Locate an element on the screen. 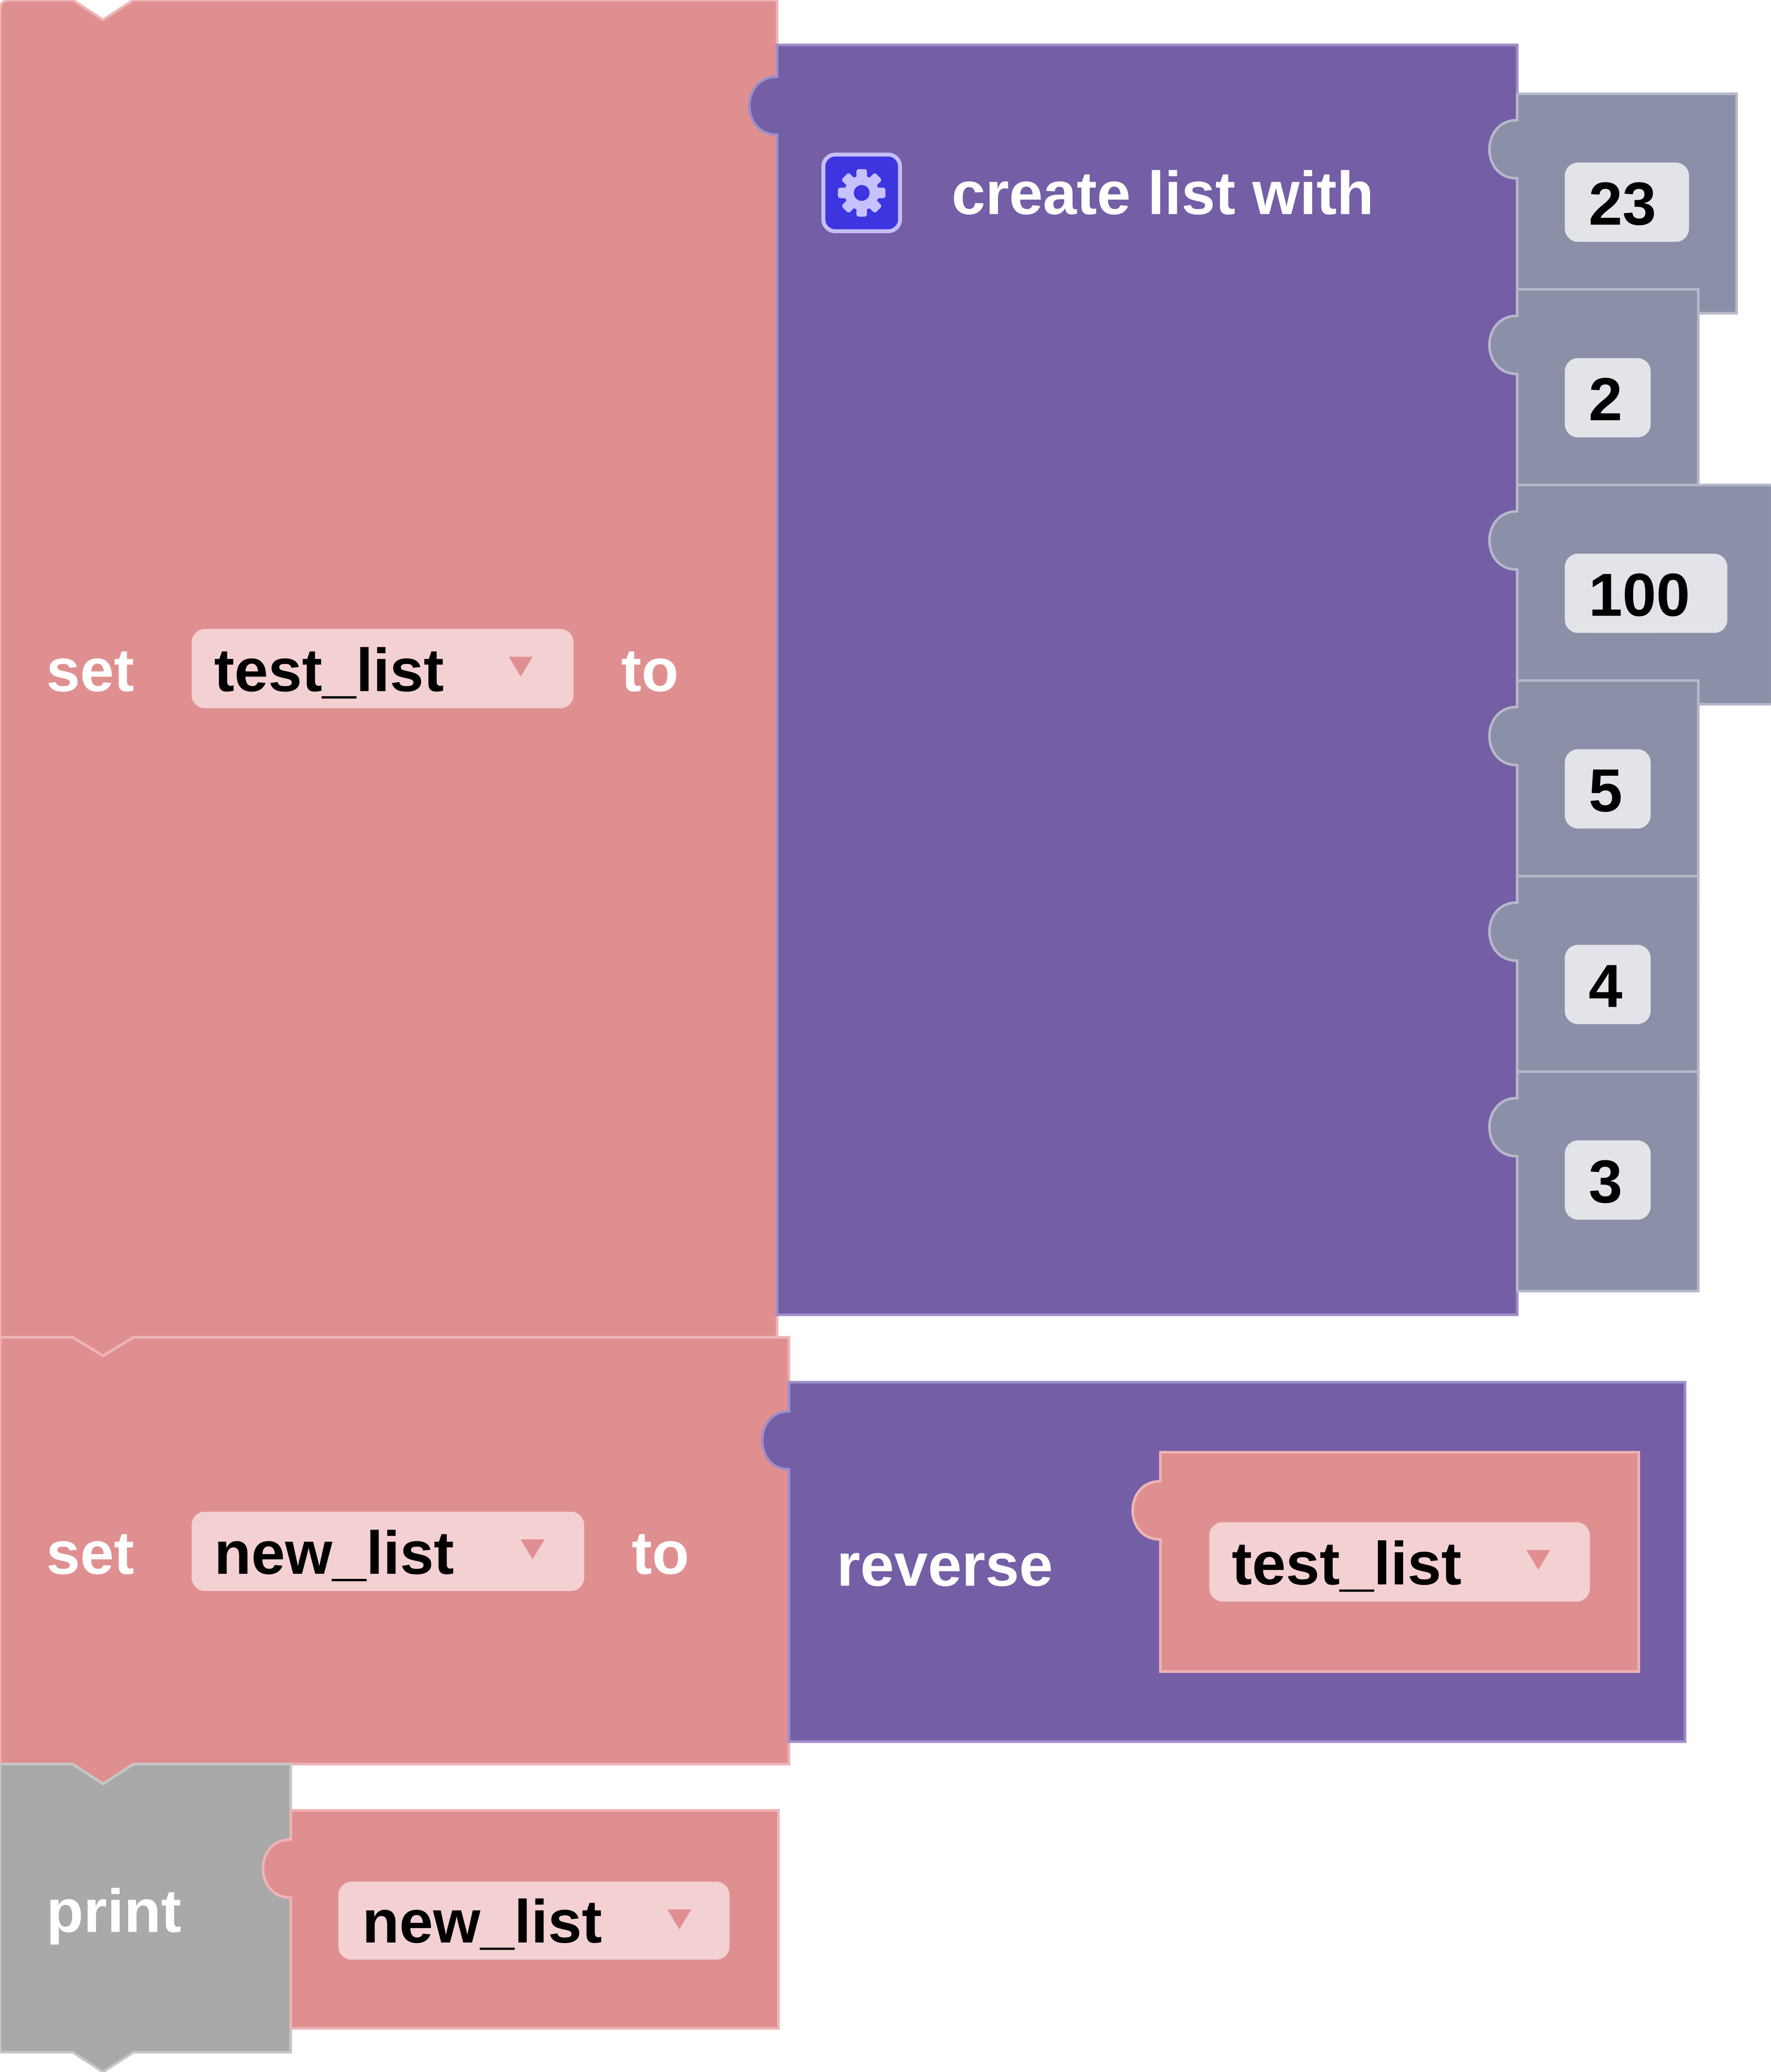 This screenshot has width=1771, height=2072. number-block-1: 2 is located at coordinates (1594, 399).